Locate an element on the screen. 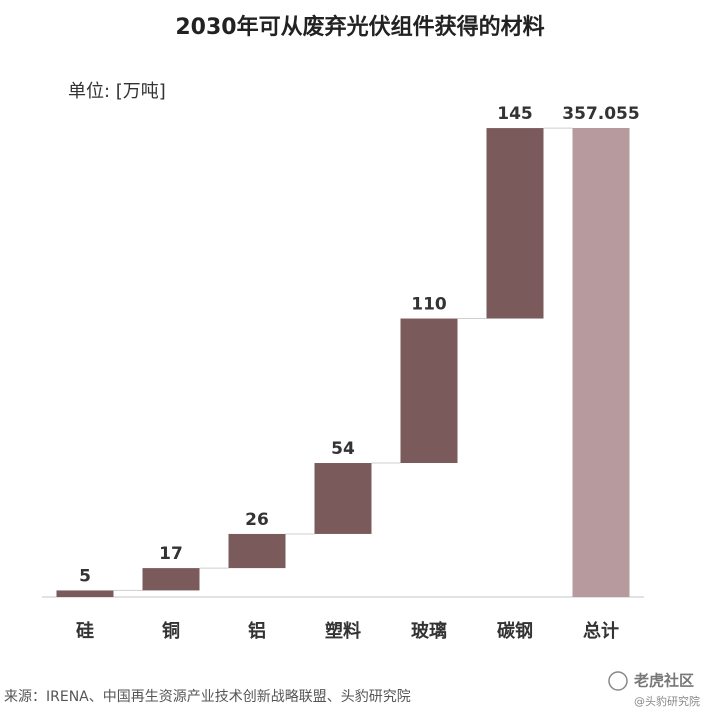 This screenshot has height=720, width=720. x-tick-label: 玻璃 is located at coordinates (429, 631).